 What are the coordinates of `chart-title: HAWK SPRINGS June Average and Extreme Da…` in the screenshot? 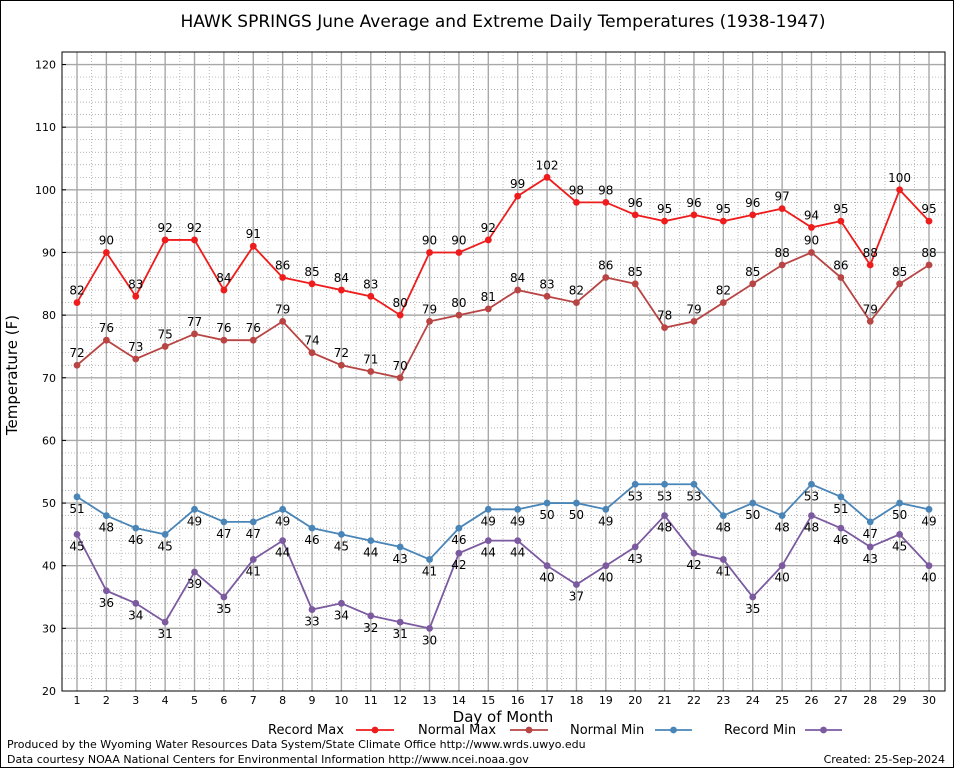 It's located at (502, 22).